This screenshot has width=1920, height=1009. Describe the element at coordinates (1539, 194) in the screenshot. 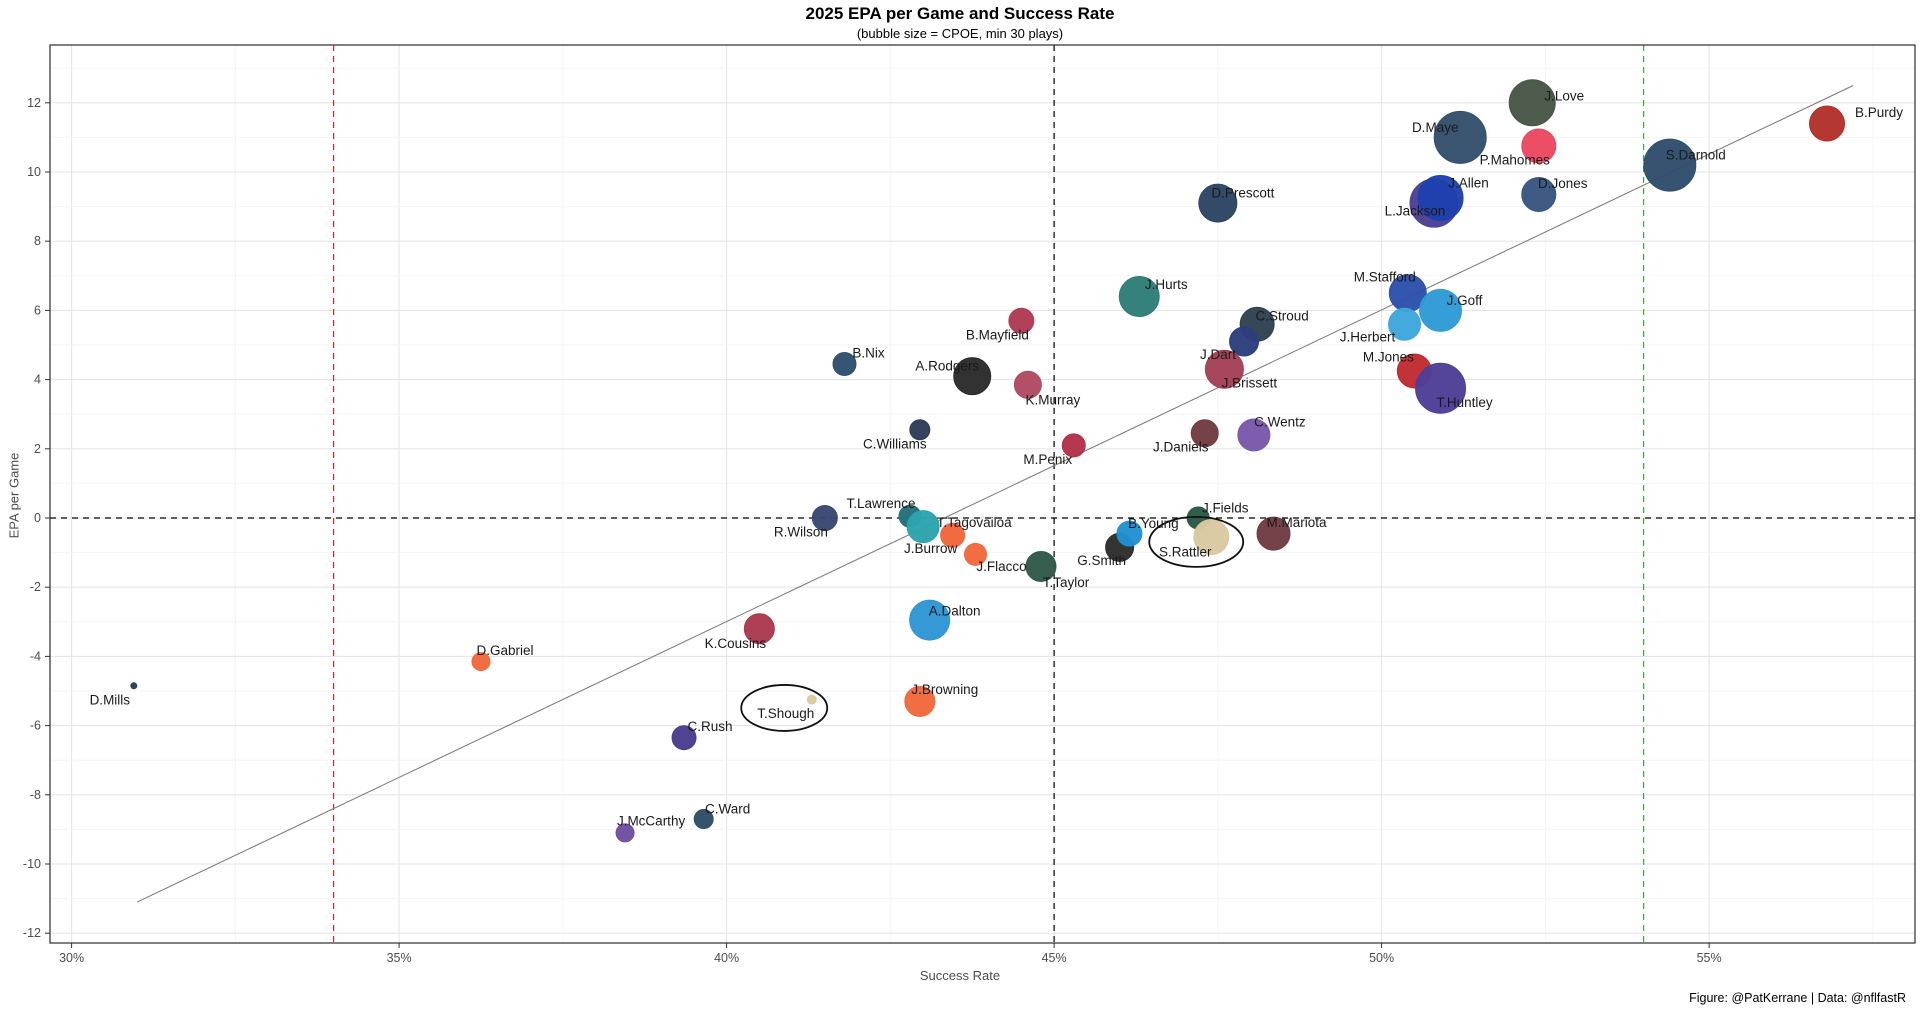

I see `bubble-D.Jones` at that location.